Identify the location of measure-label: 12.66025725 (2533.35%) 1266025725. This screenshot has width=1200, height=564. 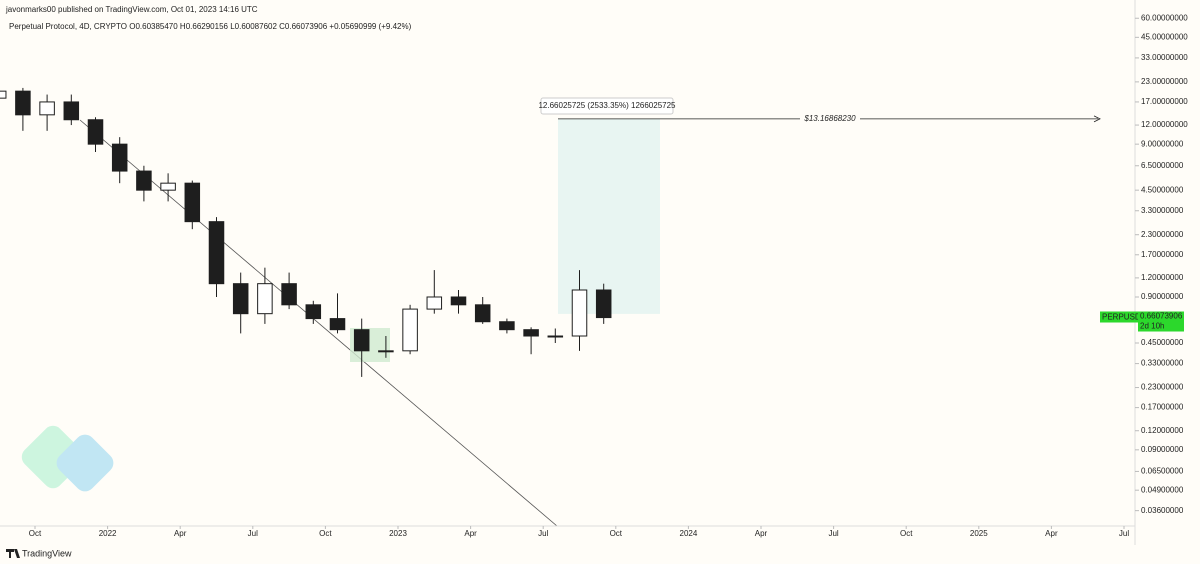
(607, 105).